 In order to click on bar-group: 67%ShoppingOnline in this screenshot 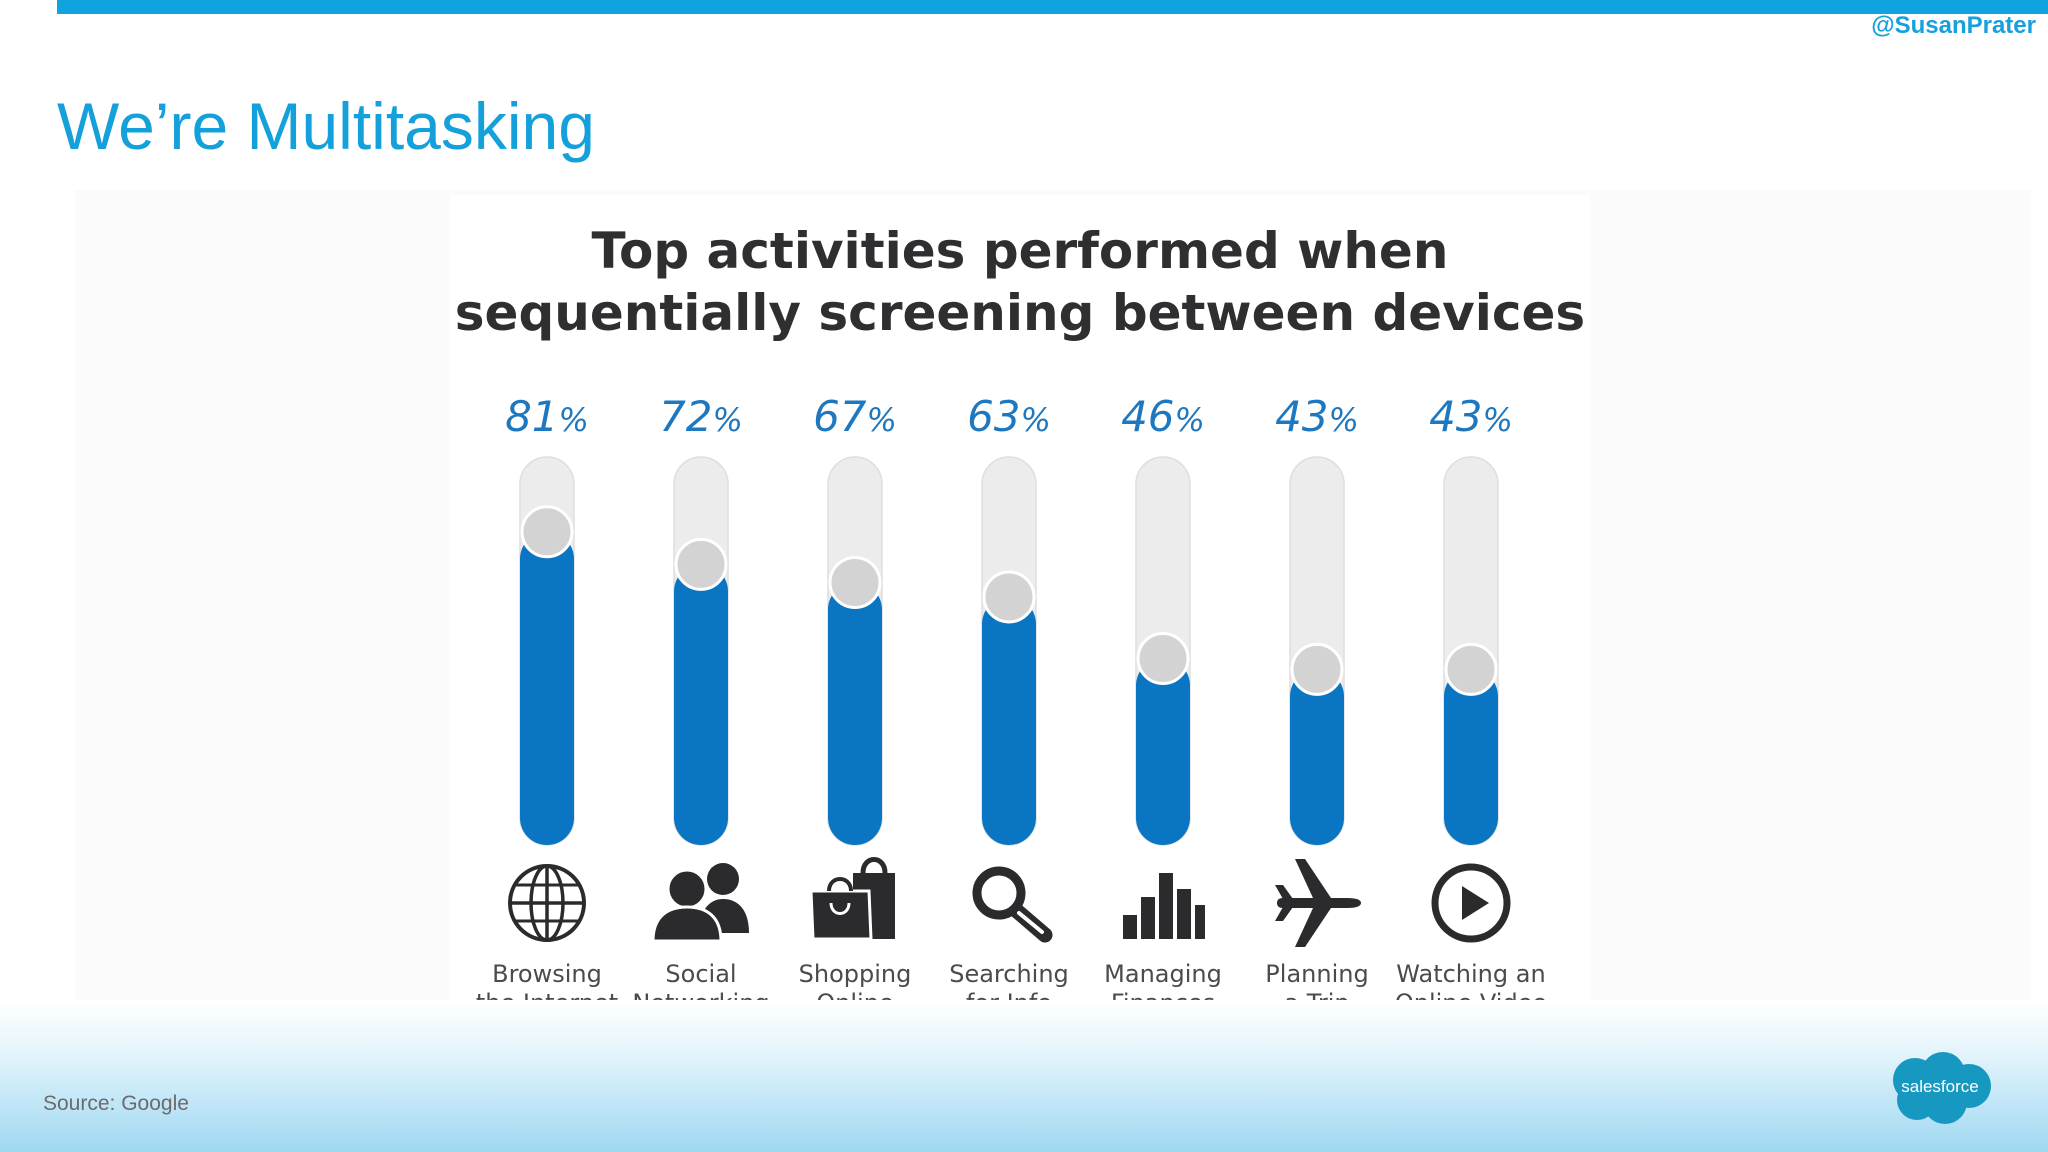, I will do `click(855, 704)`.